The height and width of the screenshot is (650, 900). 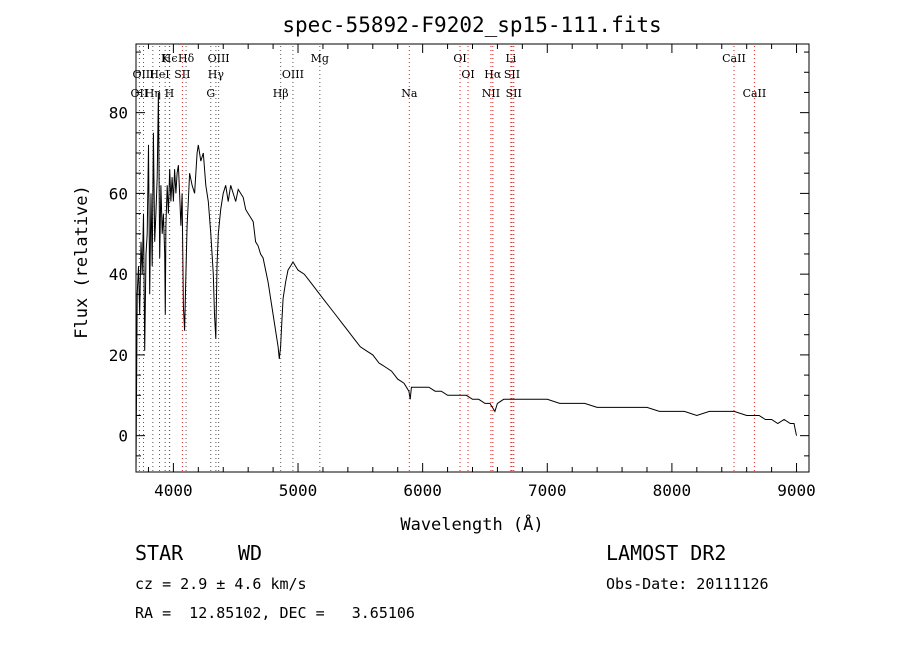 What do you see at coordinates (471, 25) in the screenshot?
I see `chart-title: spec-55892-F9202_sp15-111.fits` at bounding box center [471, 25].